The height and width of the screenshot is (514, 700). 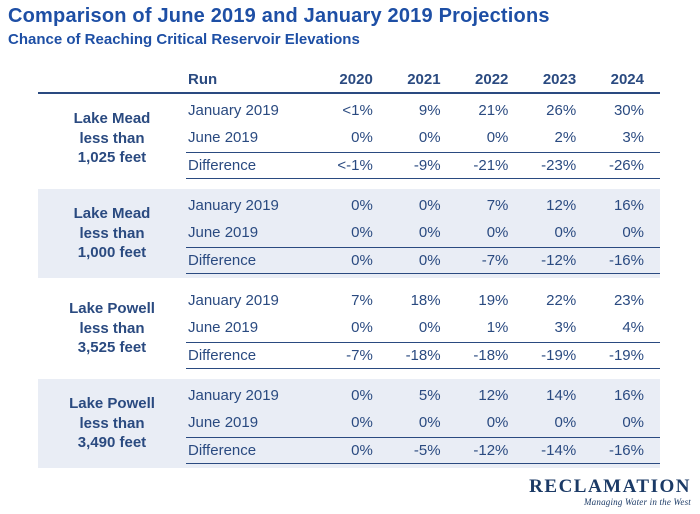 What do you see at coordinates (424, 79) in the screenshot?
I see `header-year-2021: 2021` at bounding box center [424, 79].